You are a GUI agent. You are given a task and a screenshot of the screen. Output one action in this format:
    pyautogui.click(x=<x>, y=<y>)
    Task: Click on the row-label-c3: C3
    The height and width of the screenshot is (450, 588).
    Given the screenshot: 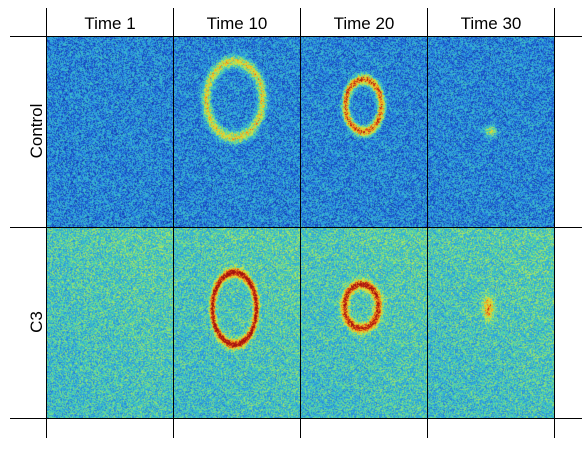 What is the action you would take?
    pyautogui.click(x=36, y=322)
    